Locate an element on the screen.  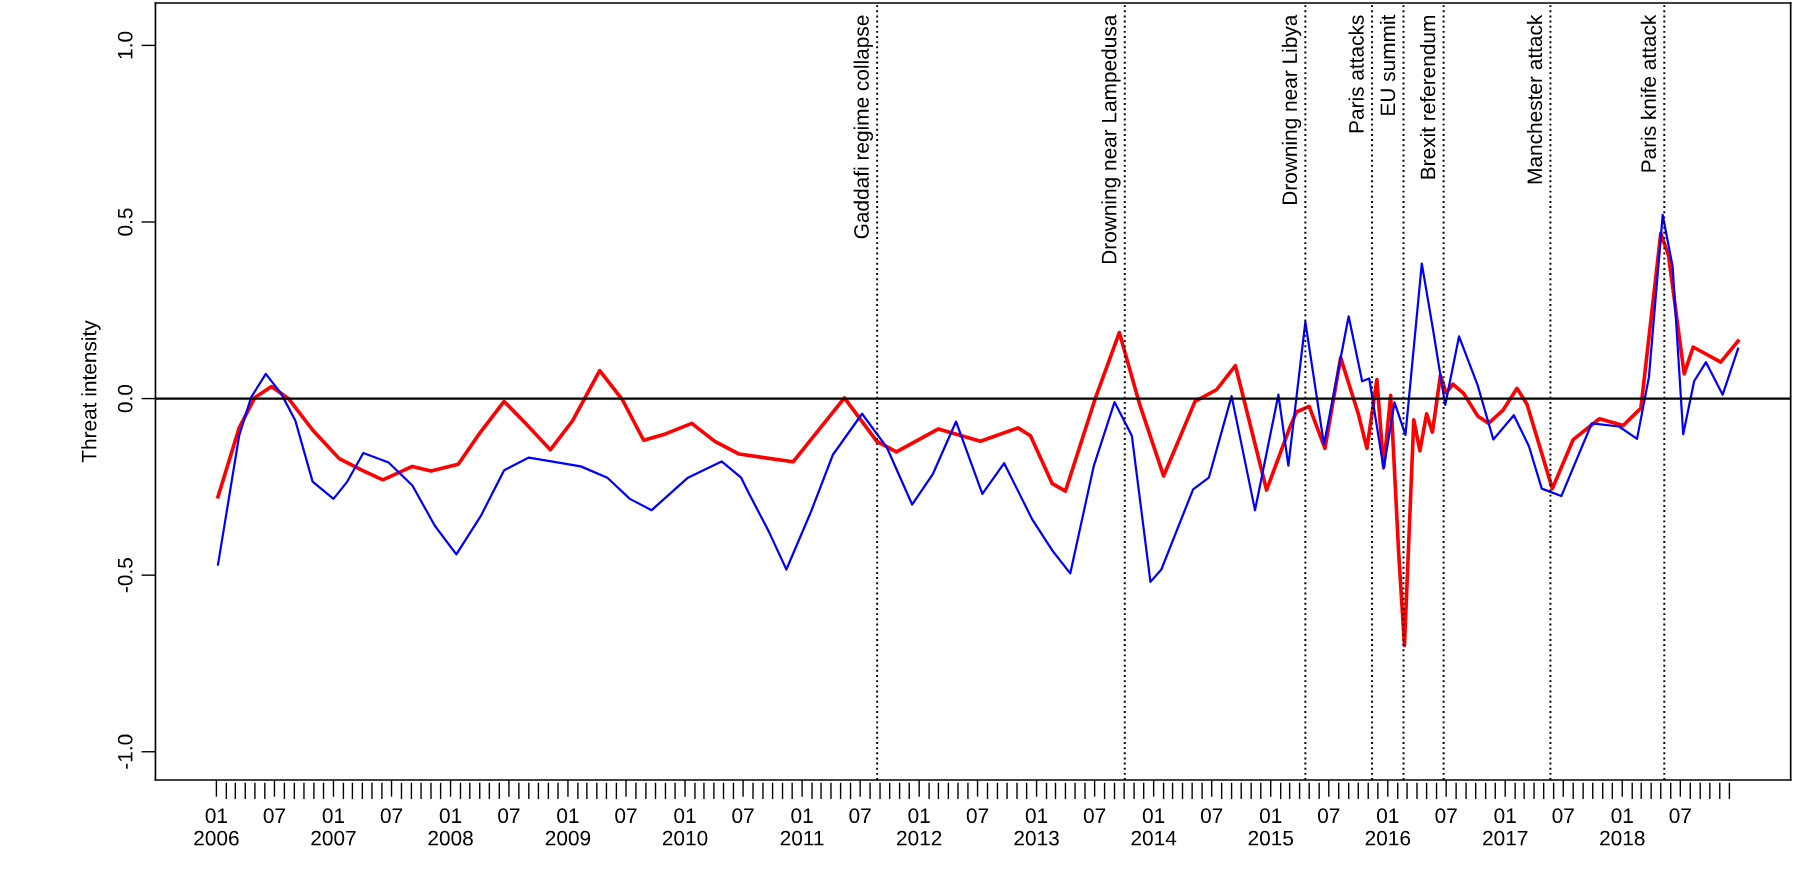
x-tick-label: 01 2007 is located at coordinates (333, 827).